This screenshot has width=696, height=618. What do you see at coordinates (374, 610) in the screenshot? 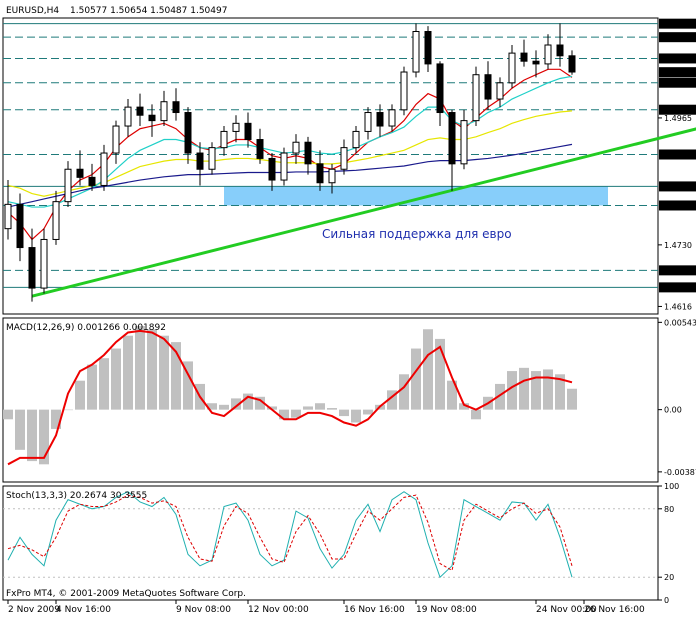
I see `time-axis-label: 16 Nov 16:00` at bounding box center [374, 610].